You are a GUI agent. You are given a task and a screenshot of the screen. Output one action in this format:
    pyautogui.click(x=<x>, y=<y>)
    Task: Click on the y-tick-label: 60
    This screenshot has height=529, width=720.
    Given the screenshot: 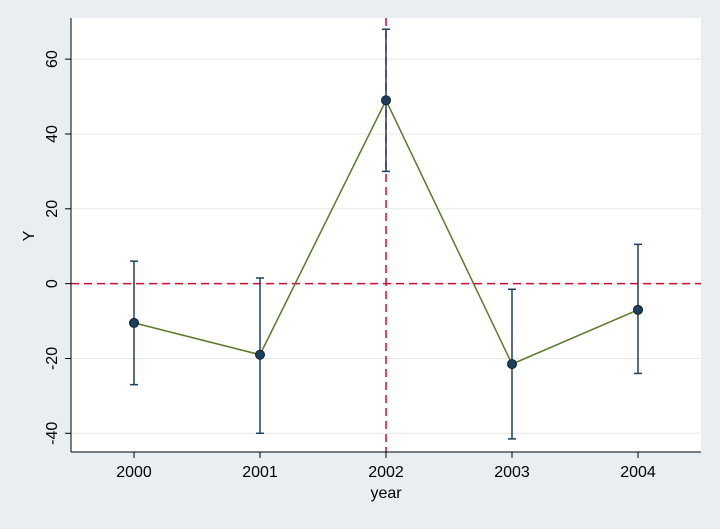 What is the action you would take?
    pyautogui.click(x=52, y=59)
    